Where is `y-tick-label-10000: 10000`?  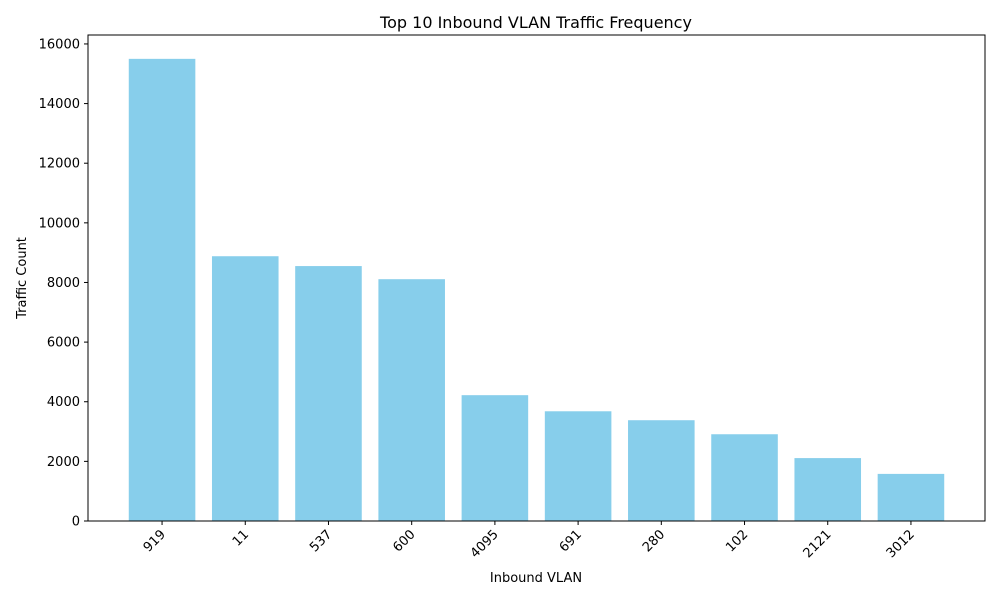
y-tick-label-10000: 10000 is located at coordinates (59, 223).